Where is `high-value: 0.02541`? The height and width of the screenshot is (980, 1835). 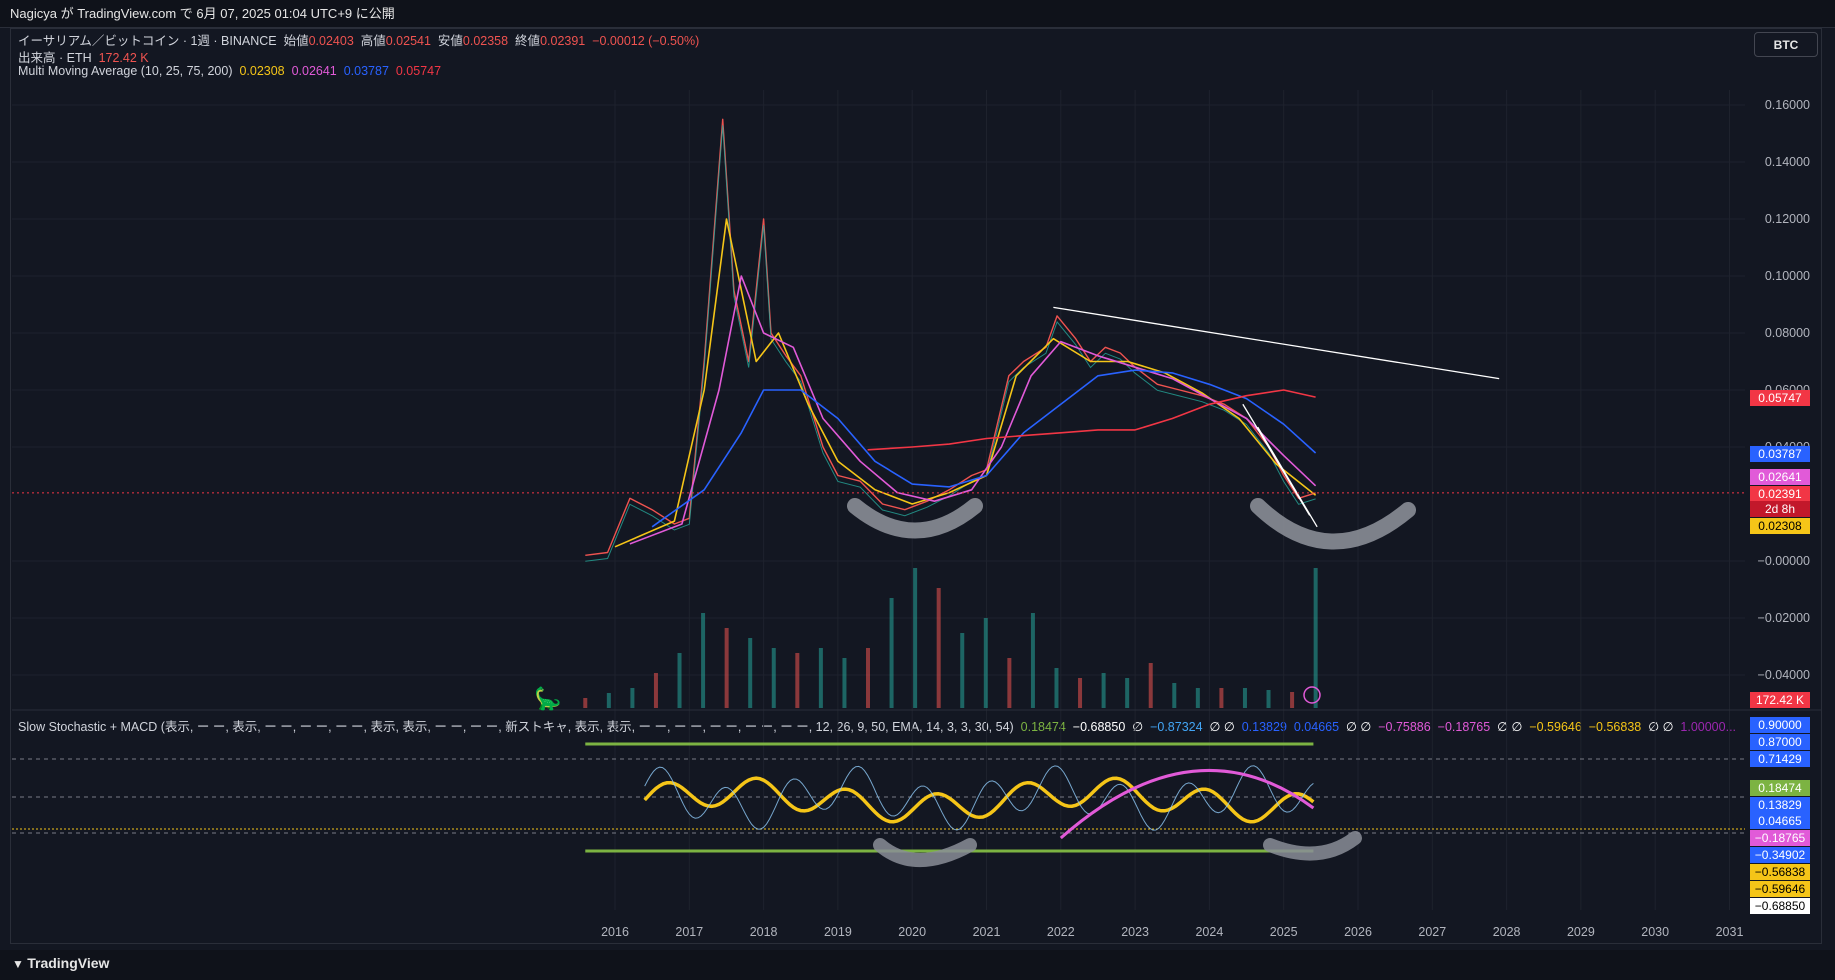
high-value: 0.02541 is located at coordinates (408, 41).